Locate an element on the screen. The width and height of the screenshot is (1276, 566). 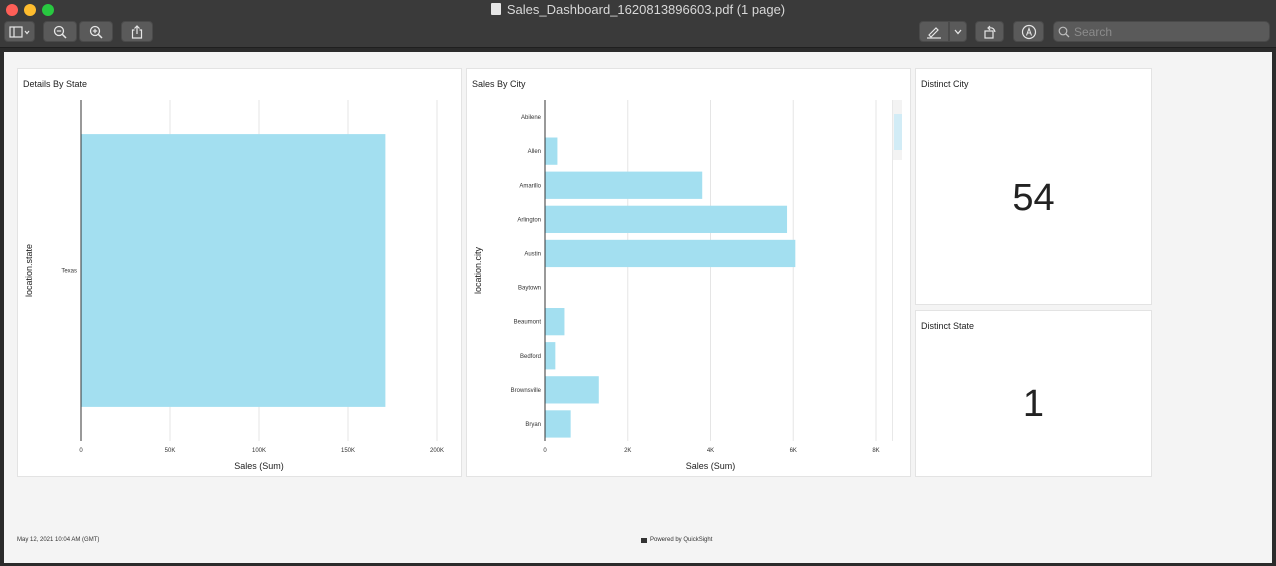
bar-texas is located at coordinates (233, 270).